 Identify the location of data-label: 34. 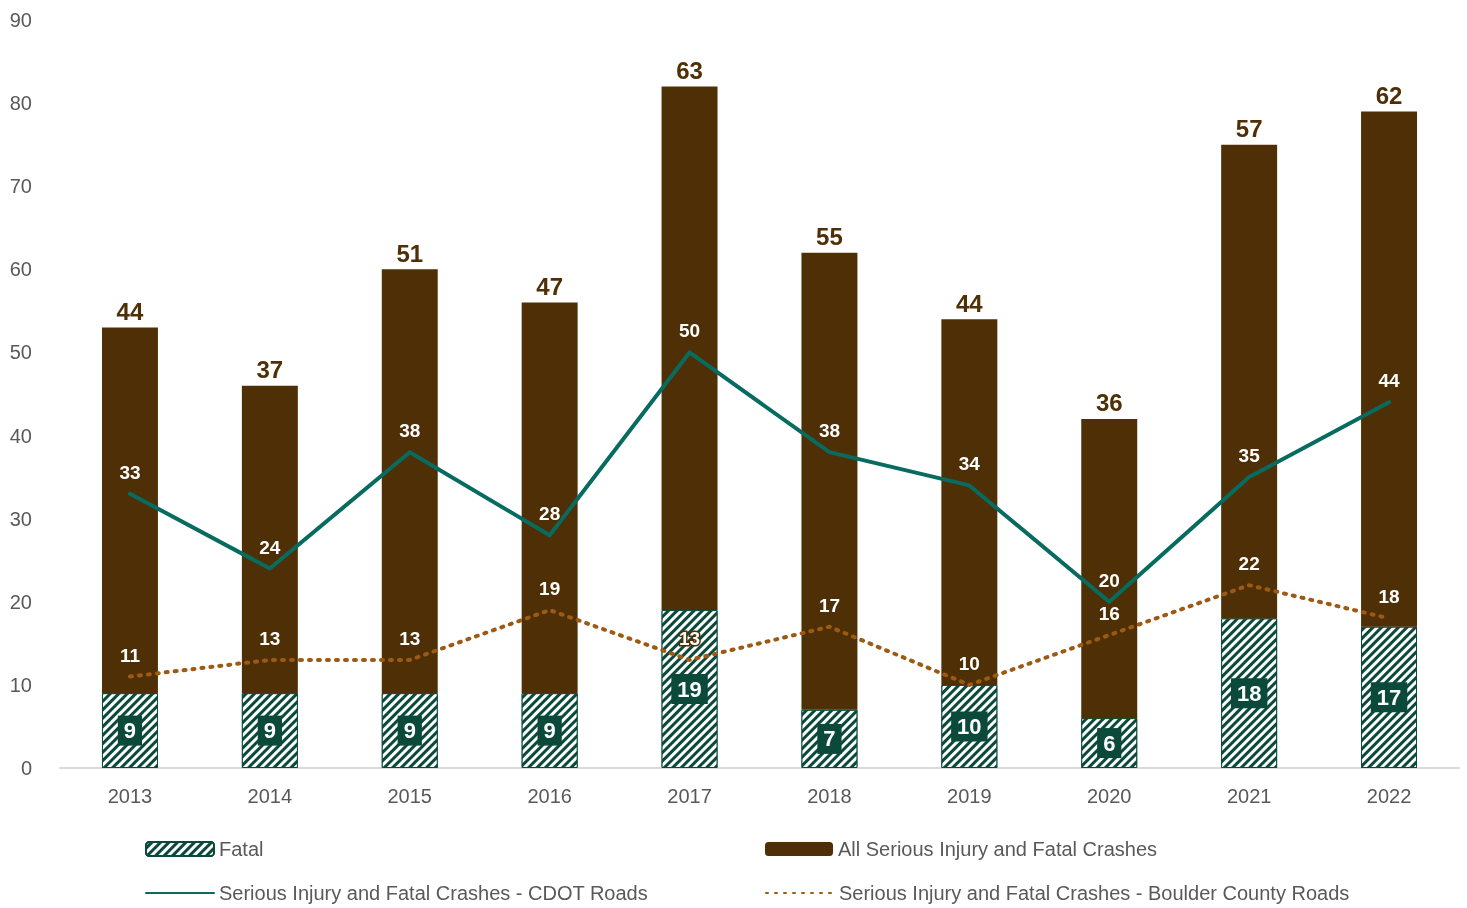
(969, 464).